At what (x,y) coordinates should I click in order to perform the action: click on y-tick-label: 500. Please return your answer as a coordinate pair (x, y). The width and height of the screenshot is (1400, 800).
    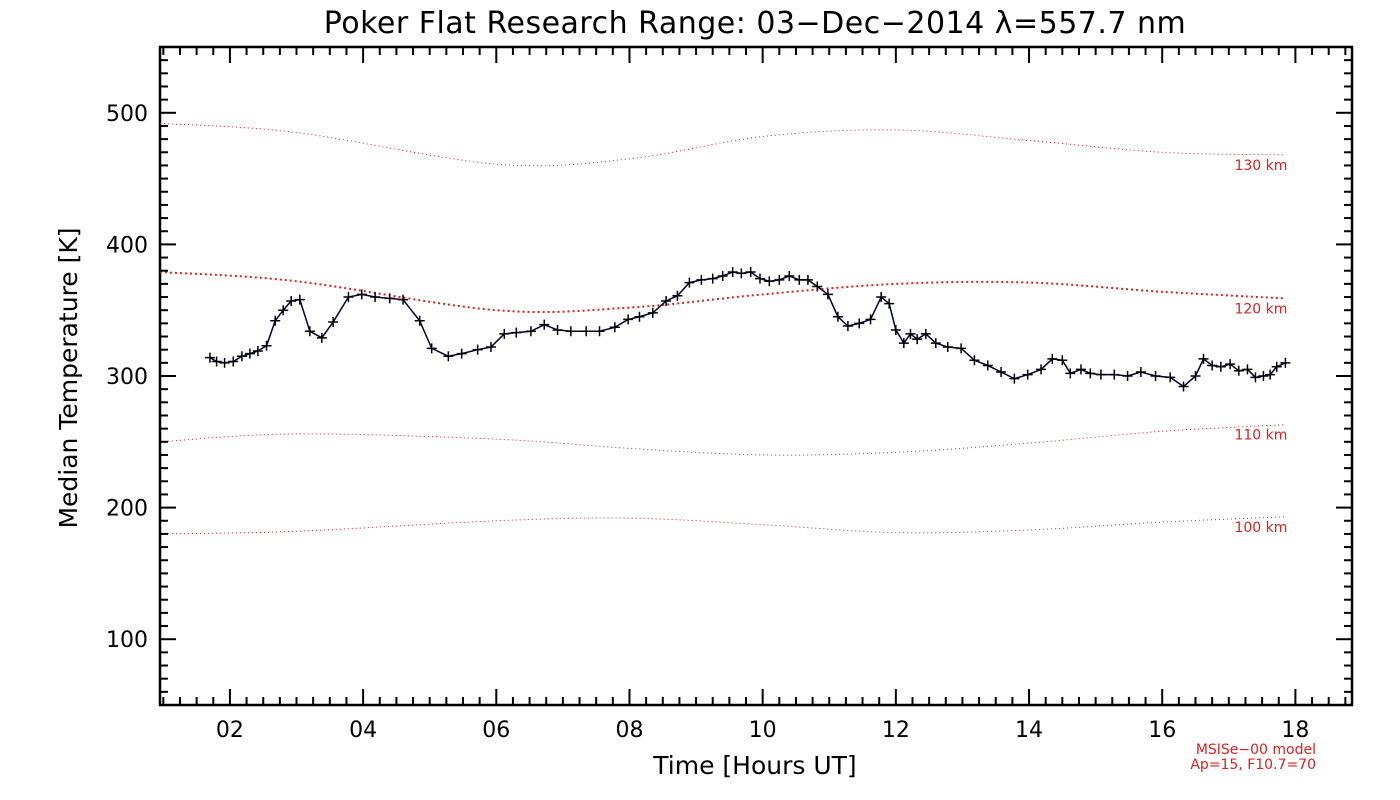
    Looking at the image, I should click on (127, 114).